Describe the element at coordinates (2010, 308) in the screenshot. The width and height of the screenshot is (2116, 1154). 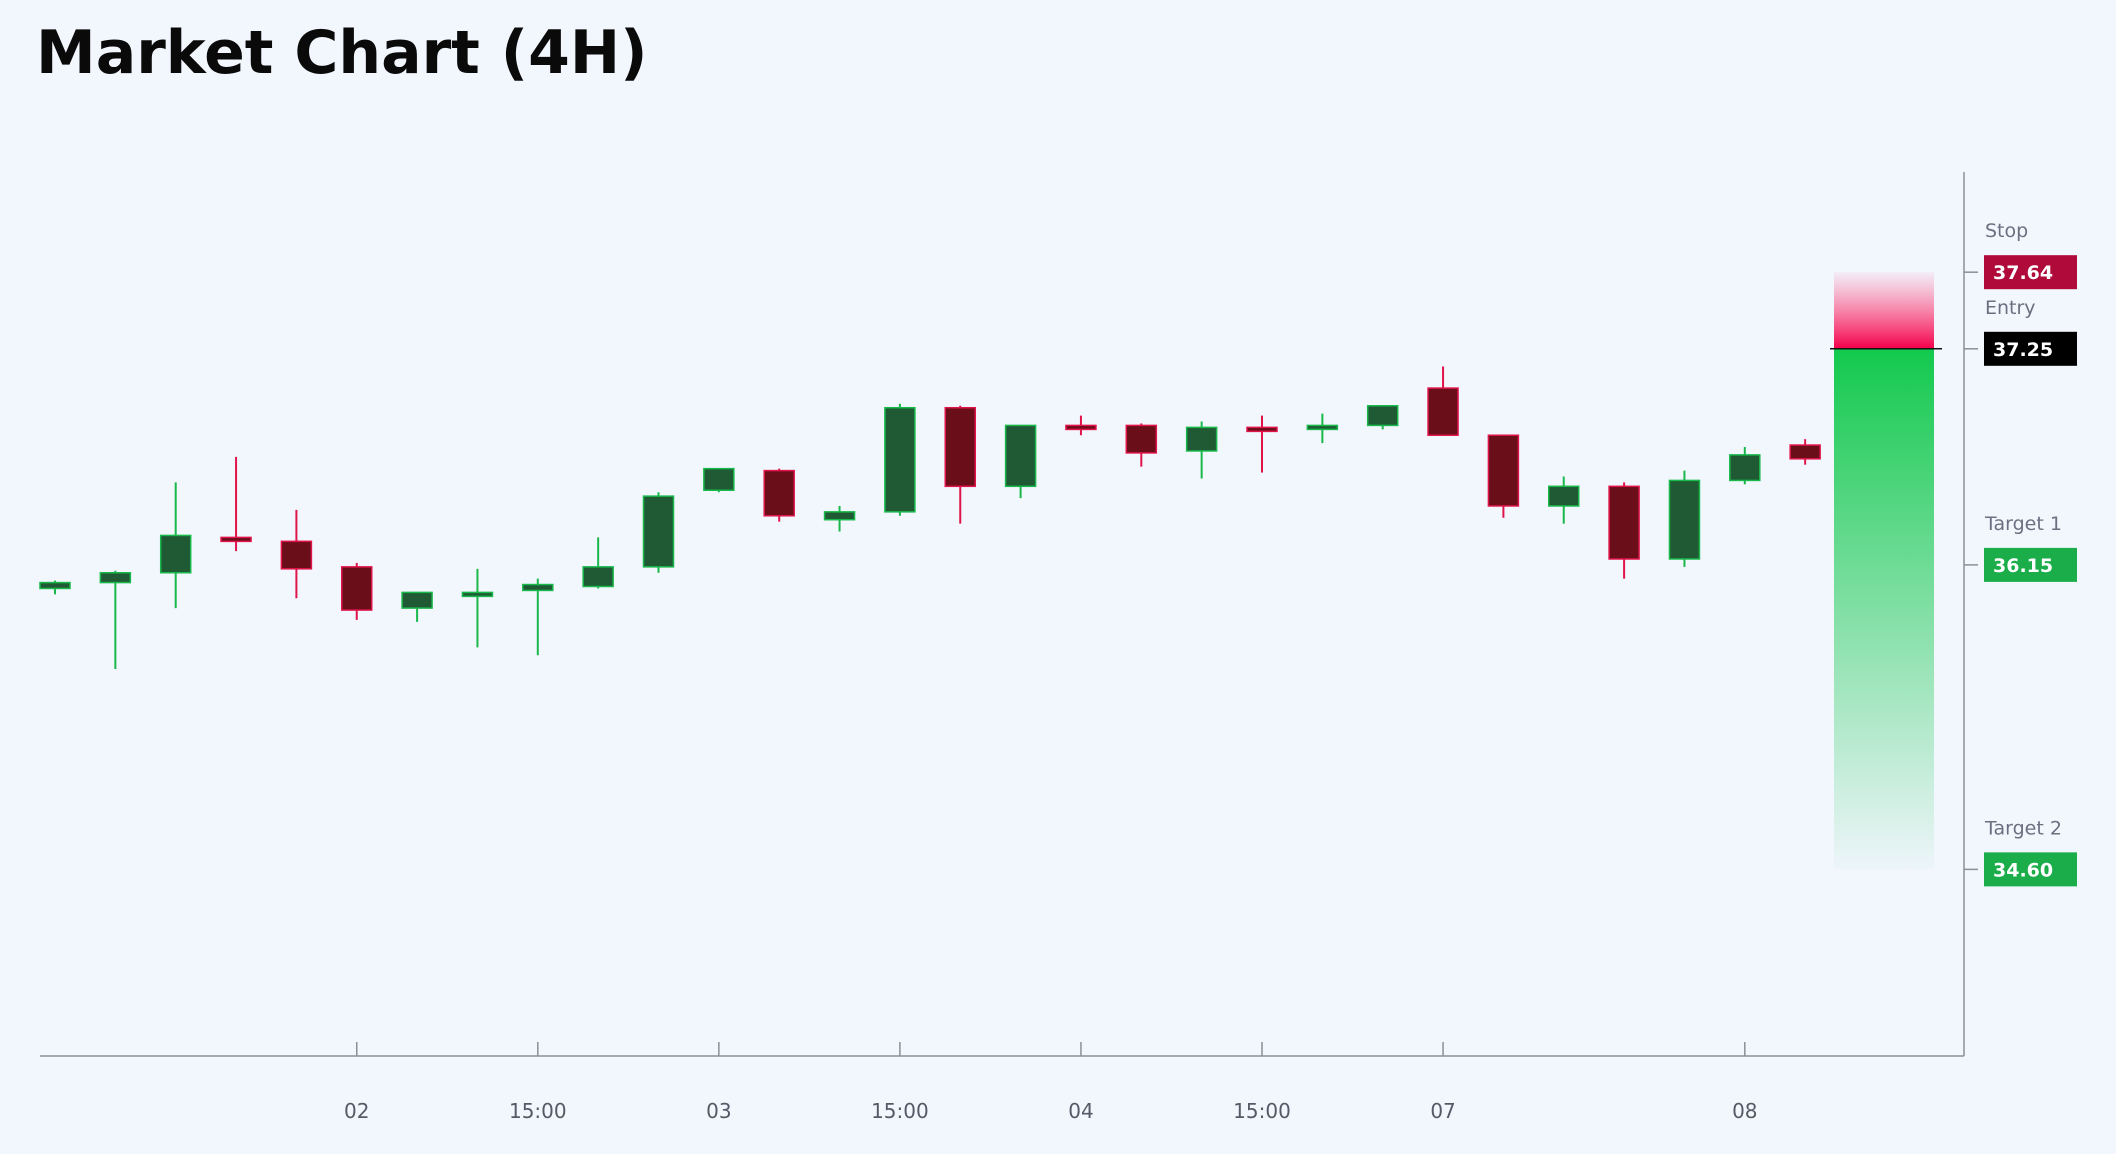
I see `level-name-entry: Entry` at that location.